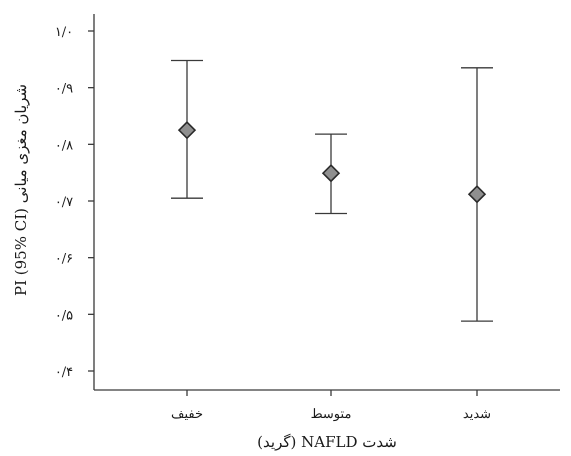 Image resolution: width=571 pixels, height=456 pixels. Describe the element at coordinates (477, 414) in the screenshot. I see `x-tick-label: شدید` at that location.